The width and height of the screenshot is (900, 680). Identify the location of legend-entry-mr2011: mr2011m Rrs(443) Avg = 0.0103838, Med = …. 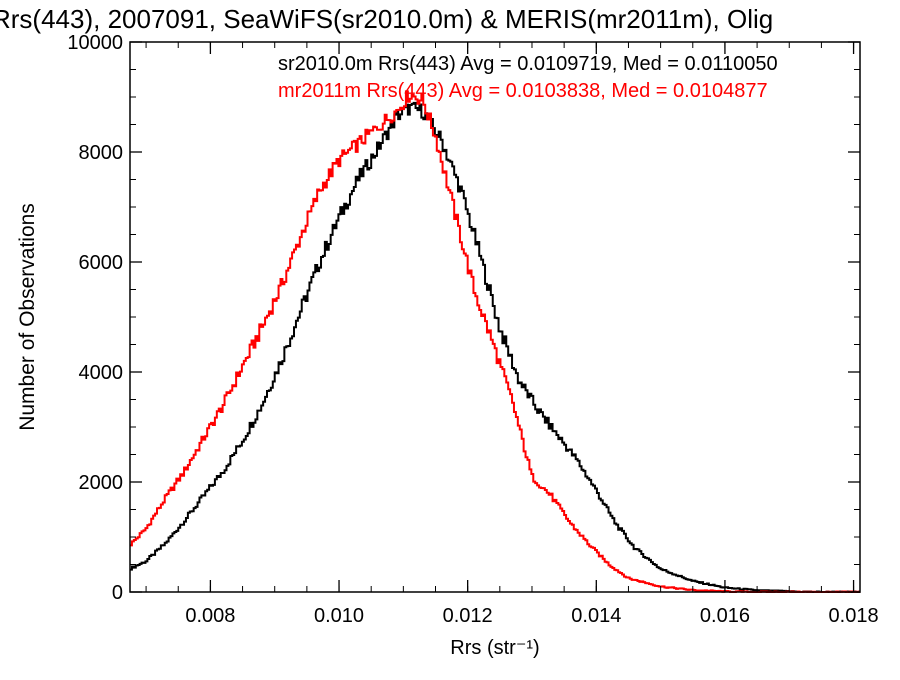
(523, 91).